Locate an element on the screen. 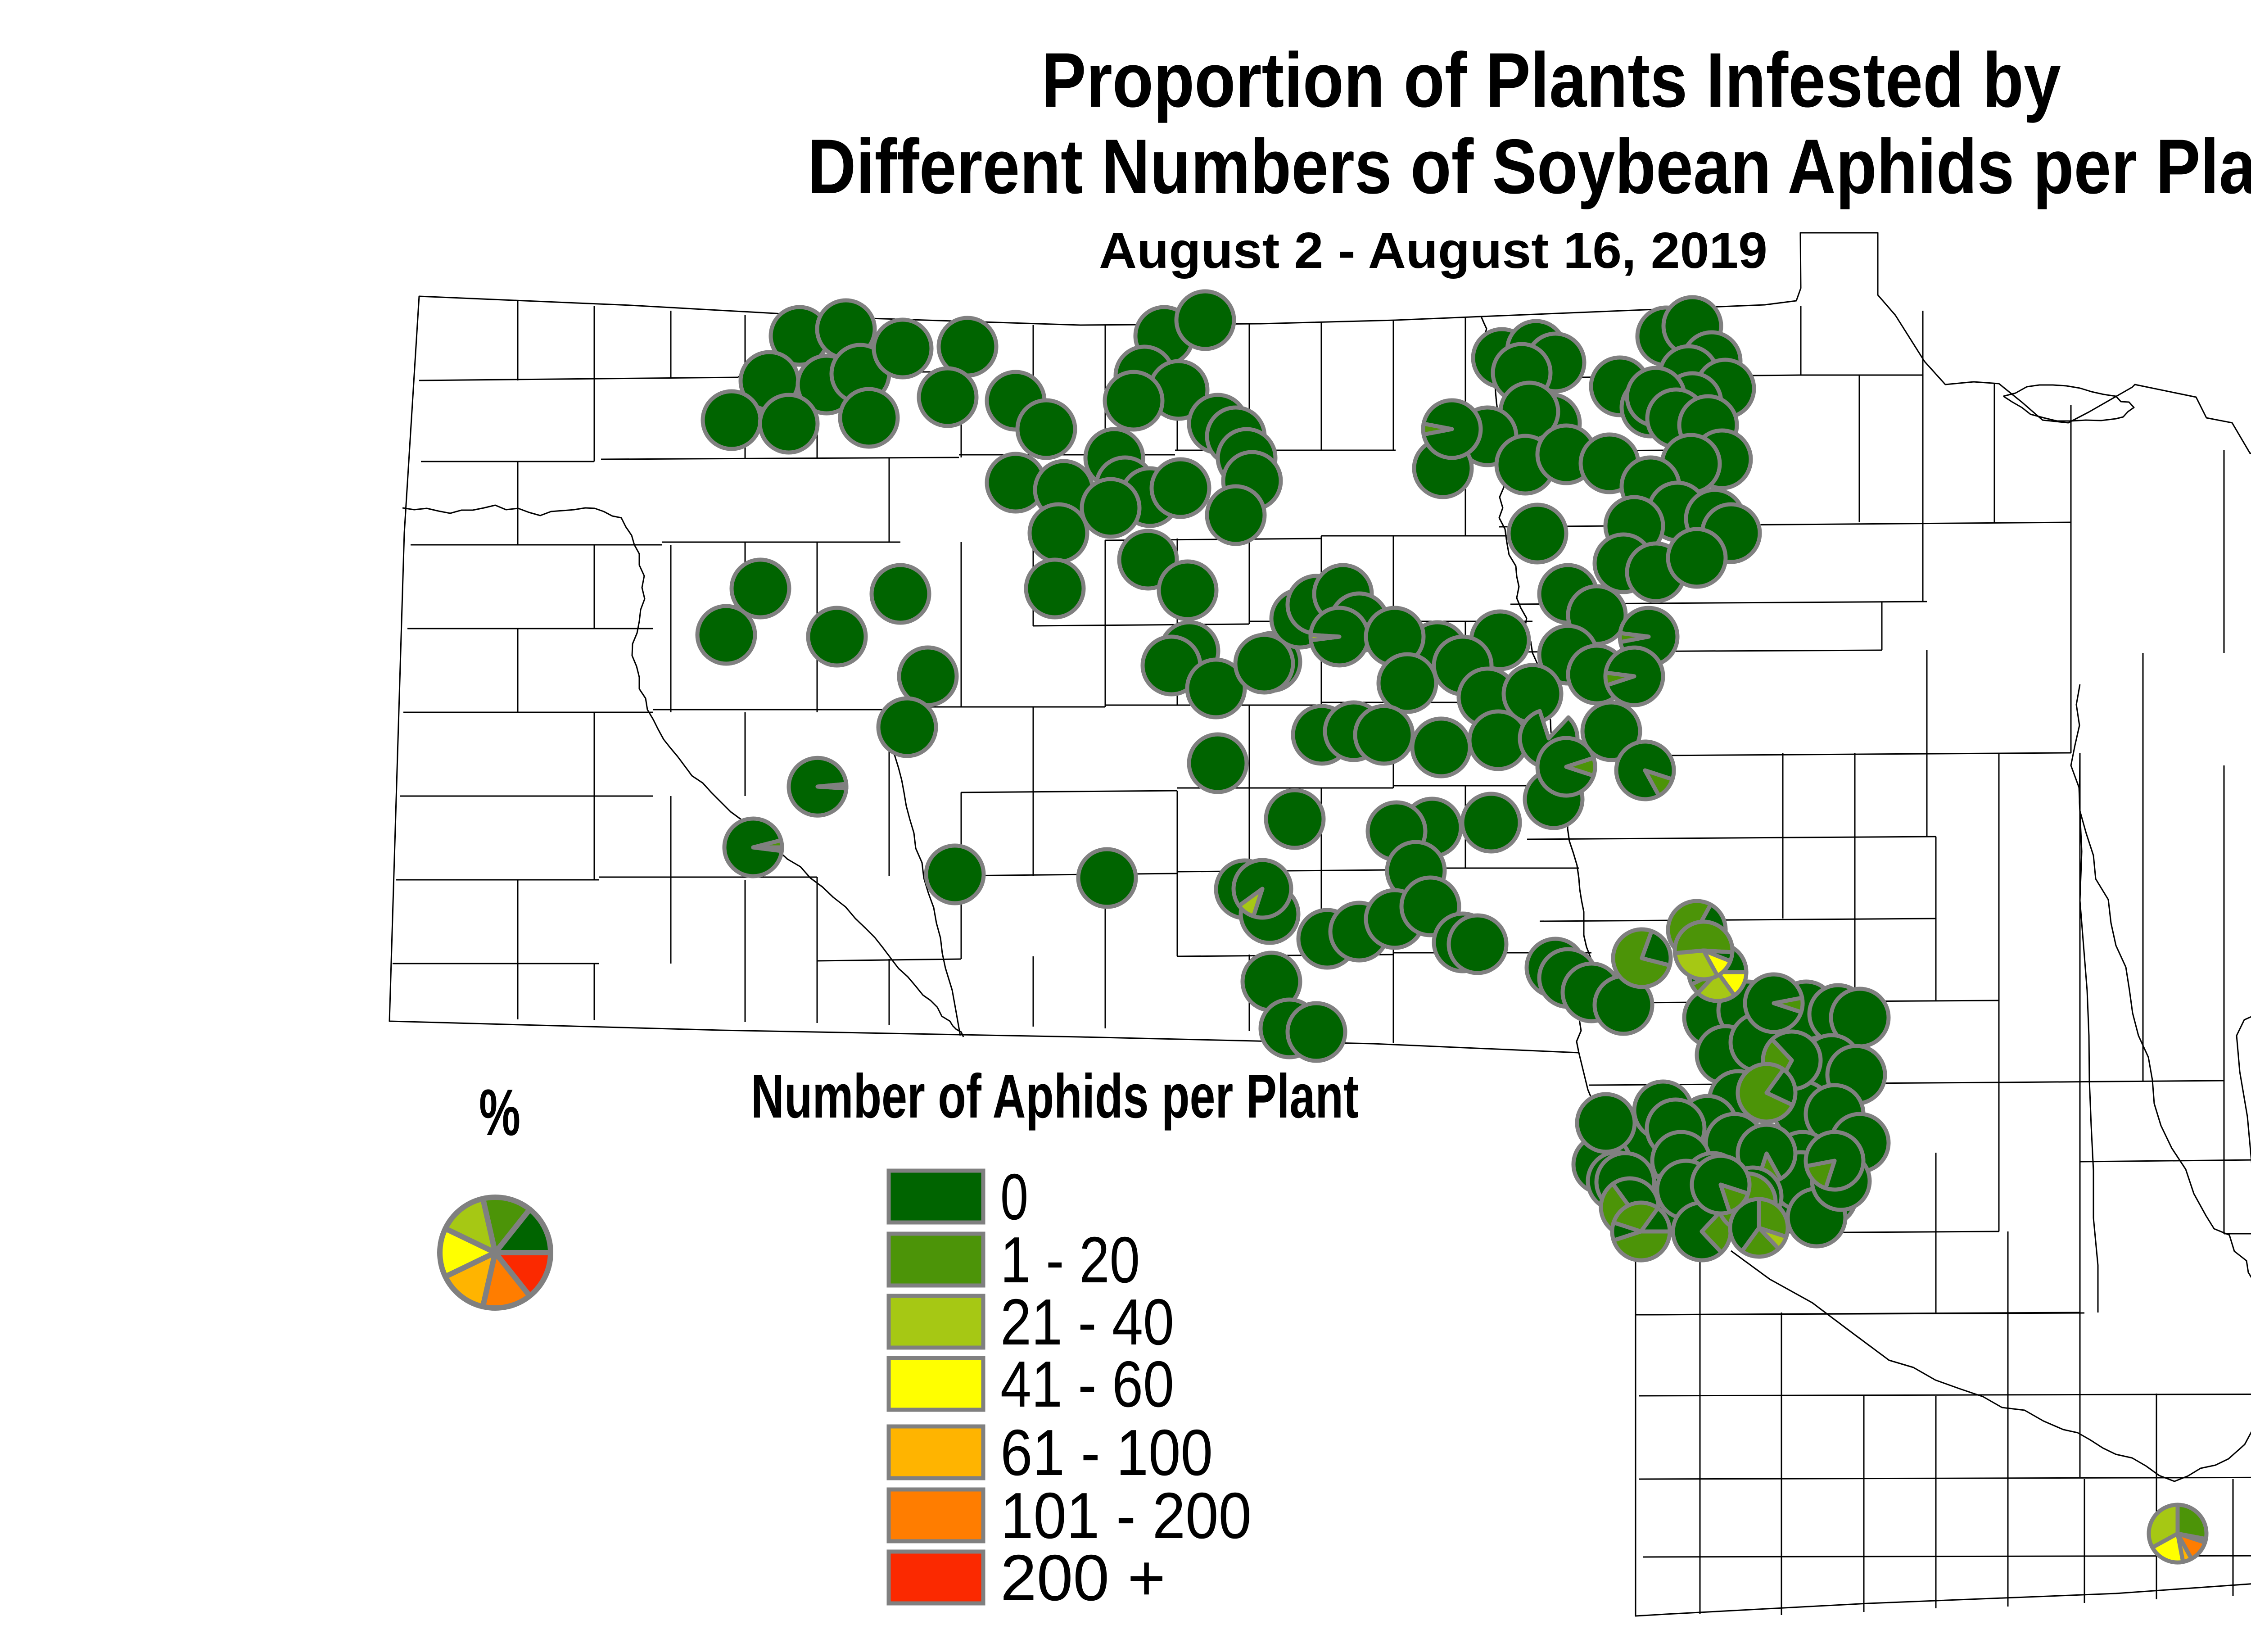 This screenshot has height=1652, width=2251. svg-text: 41 - 60 is located at coordinates (1087, 1384).